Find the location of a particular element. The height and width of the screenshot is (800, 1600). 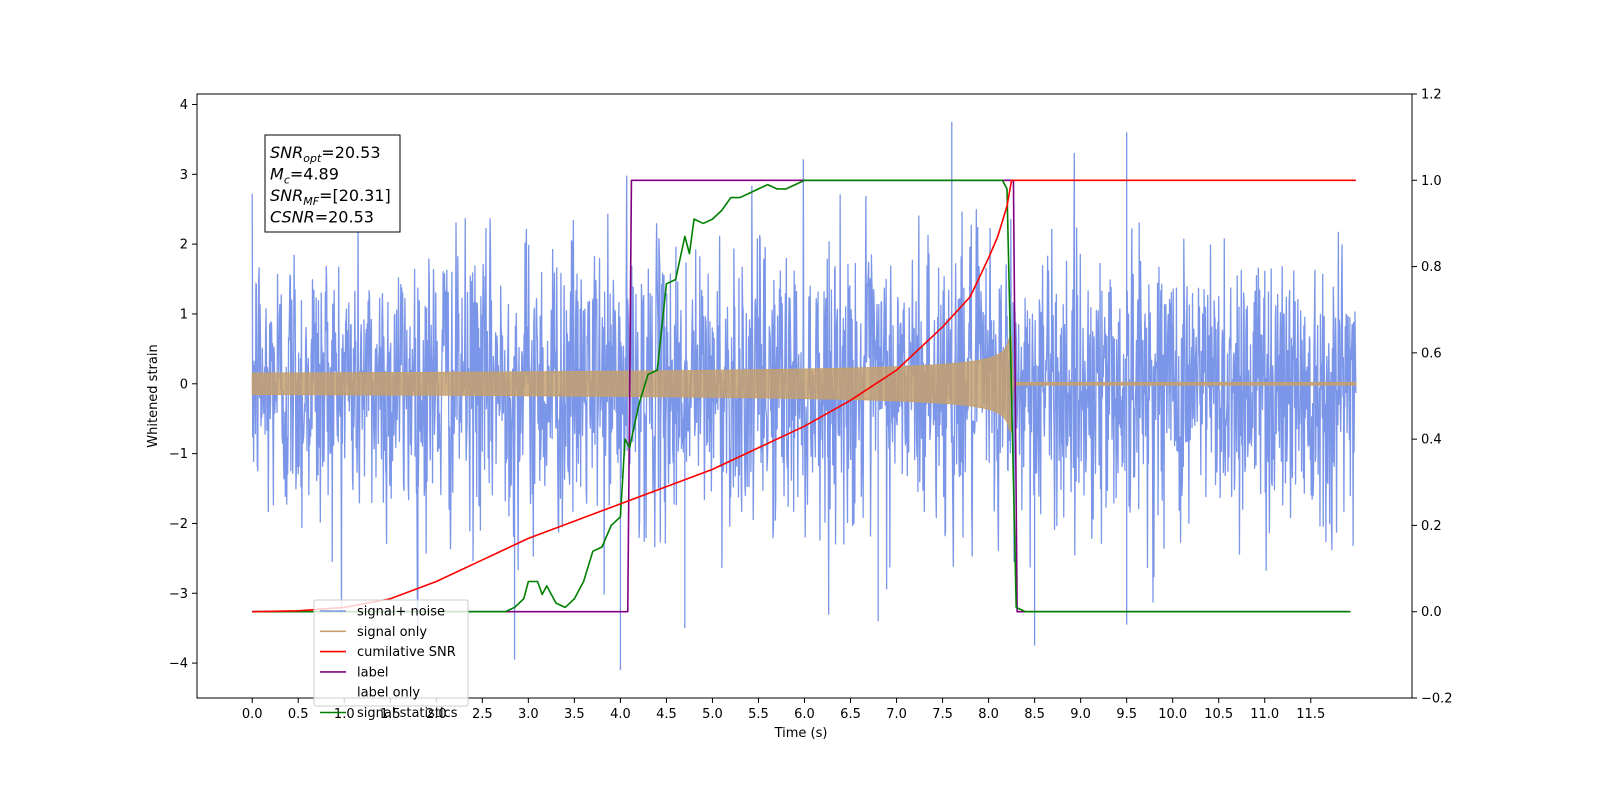

y-right-tick-label: 0.2 is located at coordinates (1431, 526).